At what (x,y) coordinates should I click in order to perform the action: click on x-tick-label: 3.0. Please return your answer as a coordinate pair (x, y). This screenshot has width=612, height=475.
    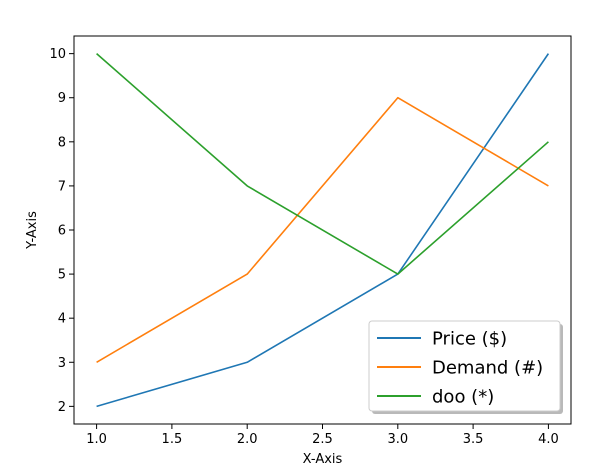
    Looking at the image, I should click on (397, 439).